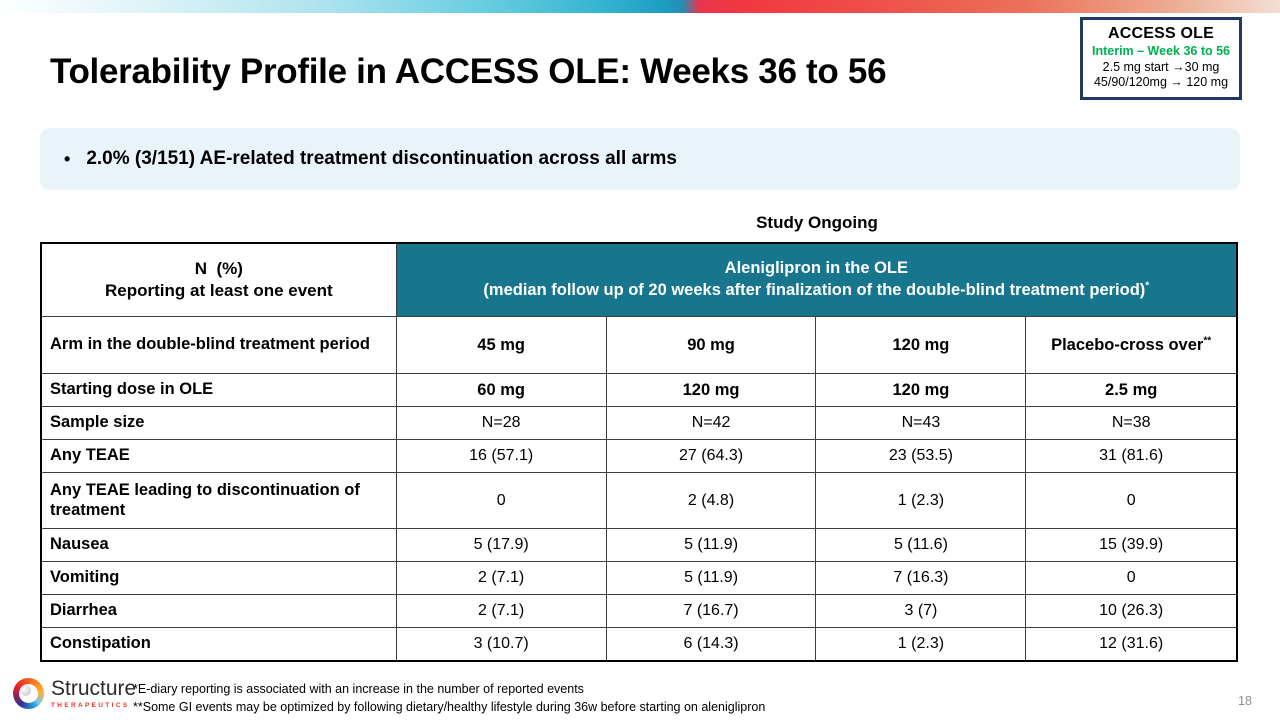  What do you see at coordinates (501, 390) in the screenshot?
I see `table-cell: 60 mg` at bounding box center [501, 390].